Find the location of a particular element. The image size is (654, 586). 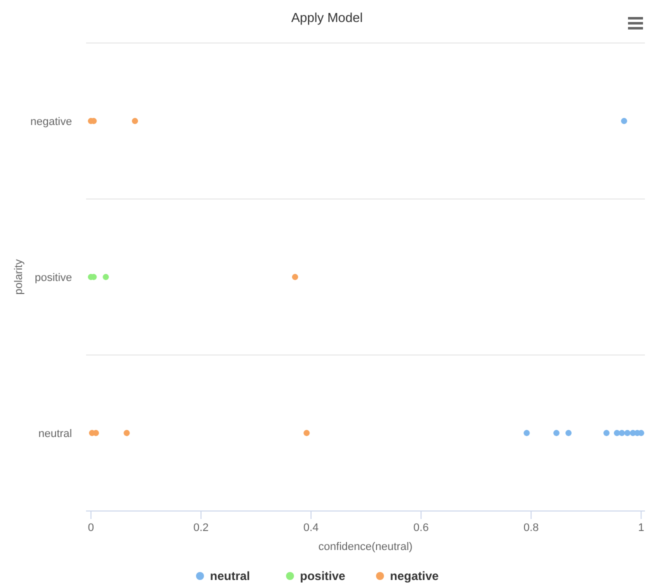

y-tick-label: positive is located at coordinates (53, 278).